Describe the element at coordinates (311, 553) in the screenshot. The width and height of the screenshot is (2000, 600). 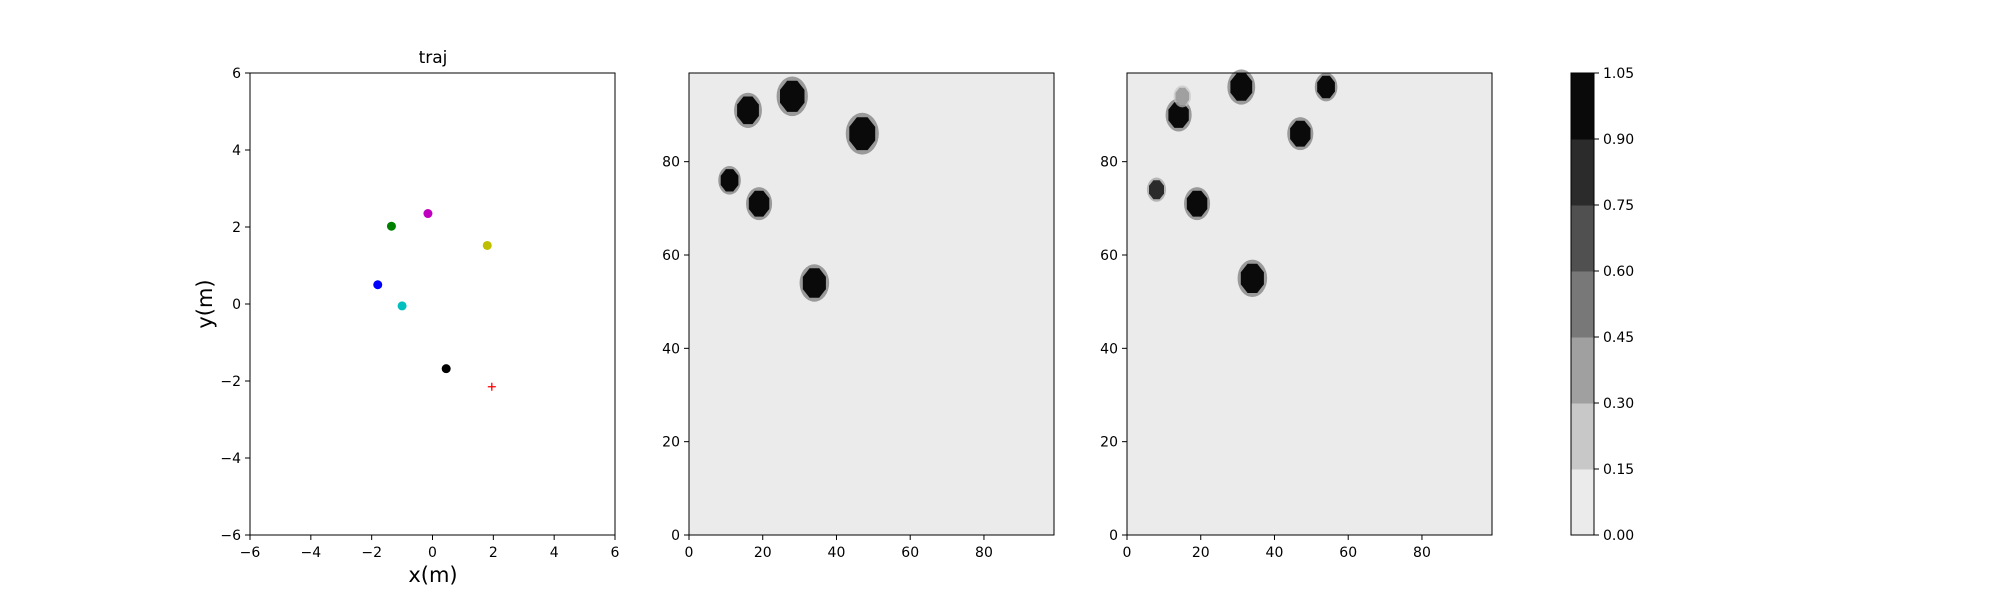
I see `x-tick-label: −4` at that location.